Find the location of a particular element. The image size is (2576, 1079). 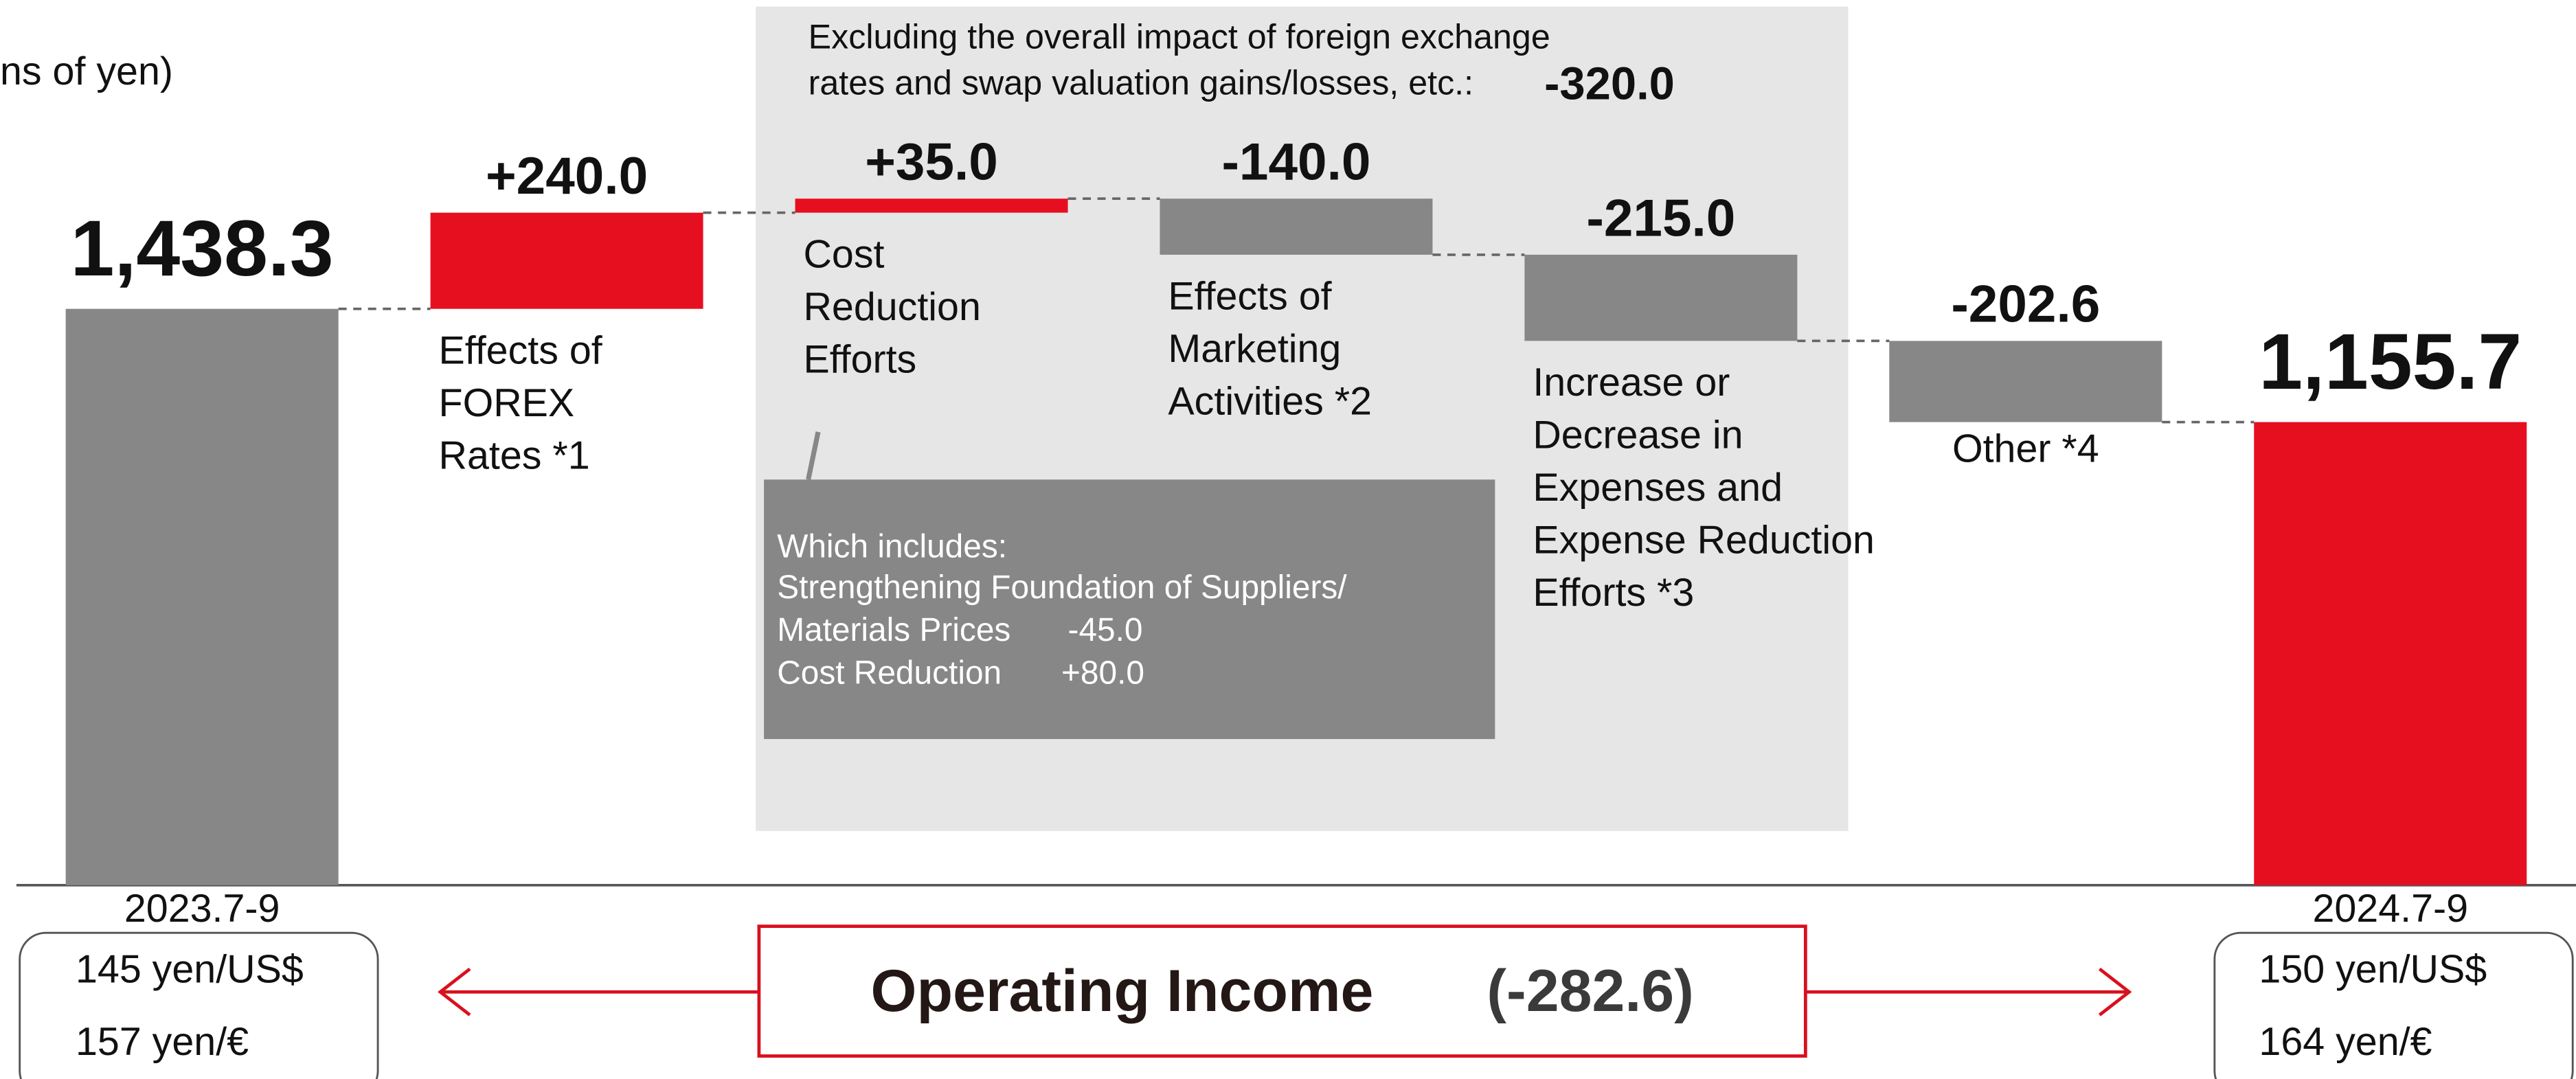

category-label: Activities *2 is located at coordinates (1270, 402).